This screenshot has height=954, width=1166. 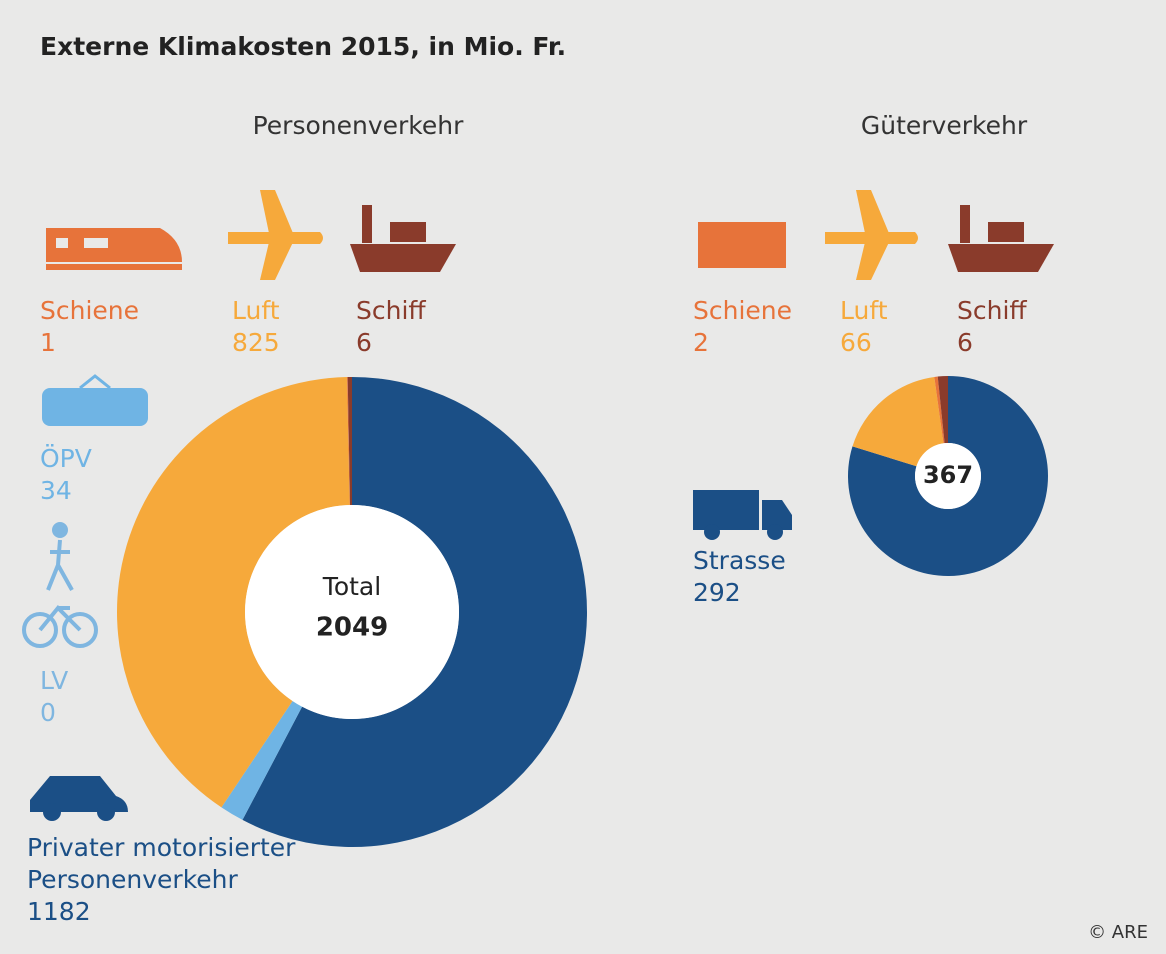 I want to click on value-label: 34, so click(x=56, y=490).